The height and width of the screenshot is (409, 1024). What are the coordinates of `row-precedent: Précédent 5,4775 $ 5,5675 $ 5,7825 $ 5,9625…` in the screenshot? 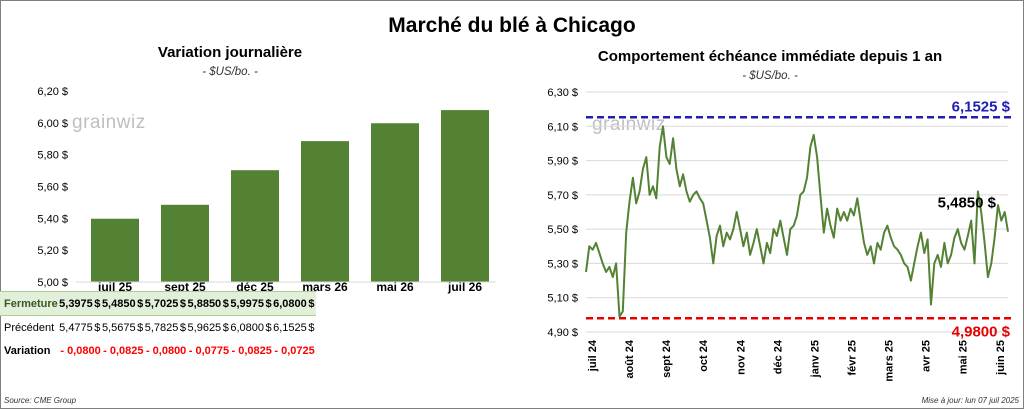 It's located at (158, 328).